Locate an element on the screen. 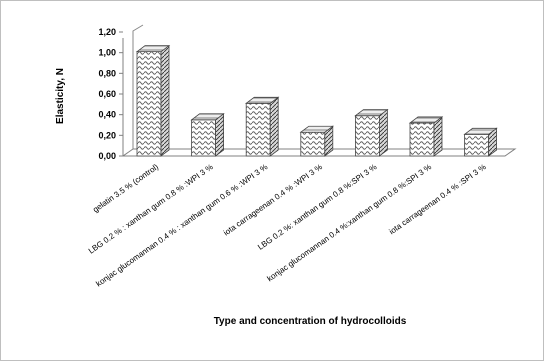 The image size is (544, 361). y-tick-label: 1,00 is located at coordinates (107, 53).